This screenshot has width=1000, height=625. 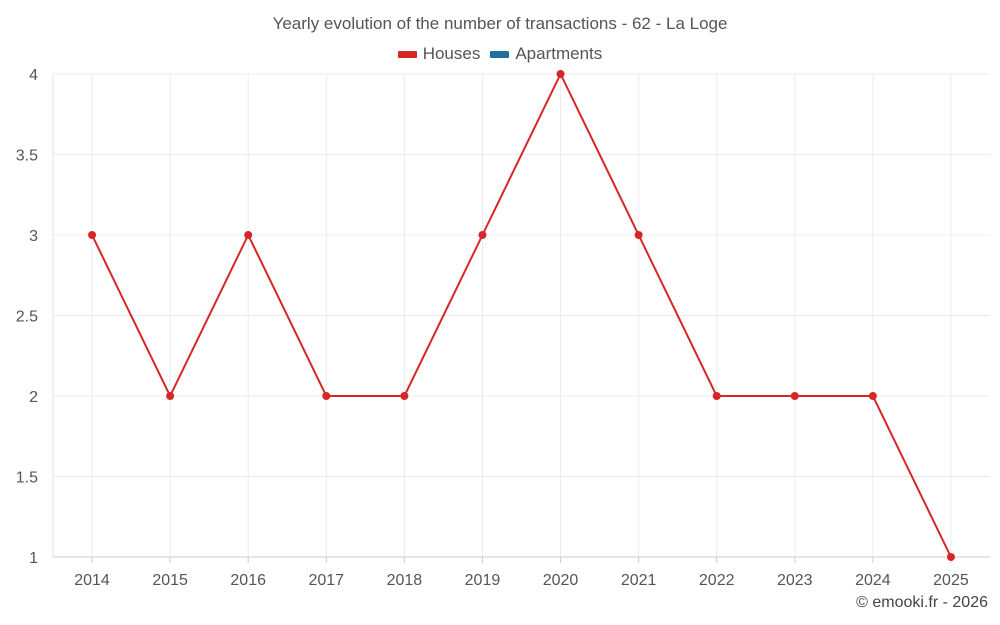 I want to click on x-tick-label: 2021, so click(x=639, y=580).